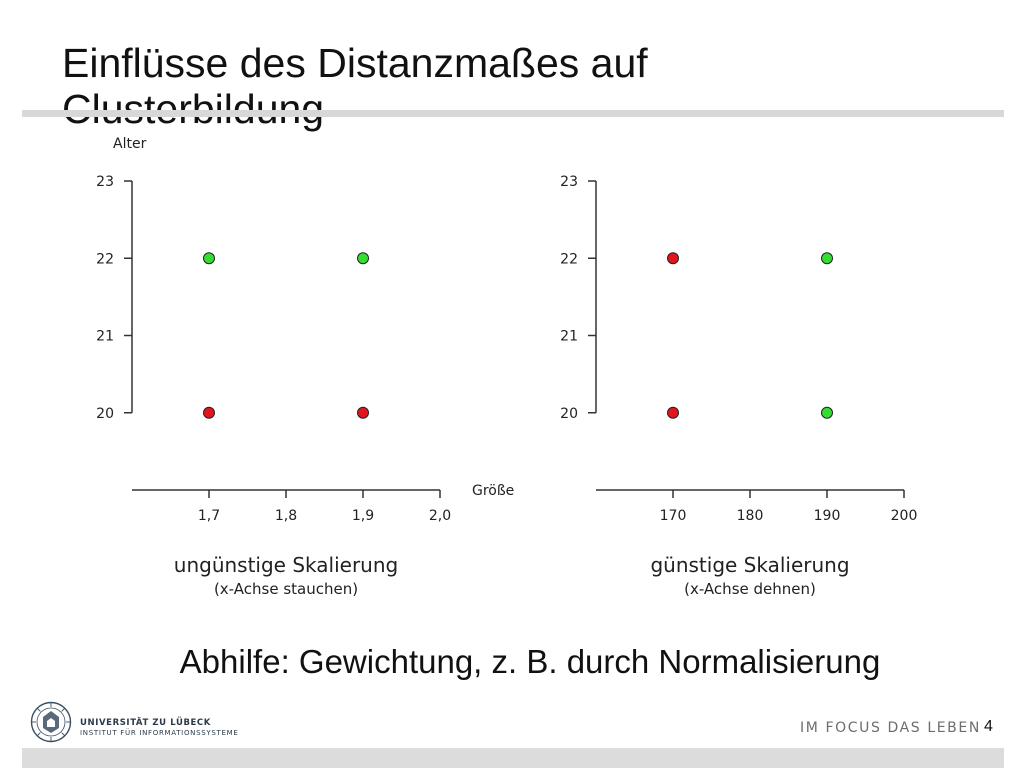  I want to click on chart2-y-tick-label: 23, so click(569, 182).